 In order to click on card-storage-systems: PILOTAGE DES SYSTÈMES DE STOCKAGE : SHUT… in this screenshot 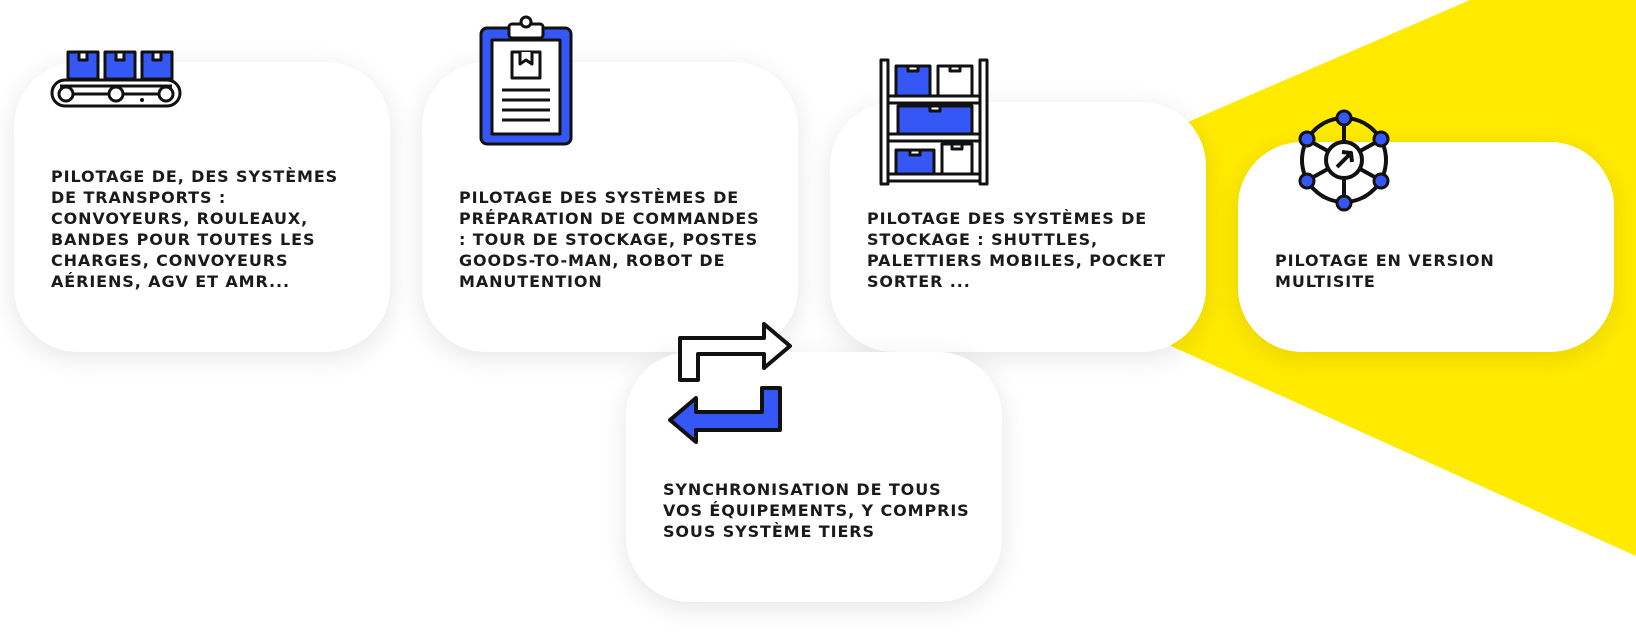, I will do `click(1018, 227)`.